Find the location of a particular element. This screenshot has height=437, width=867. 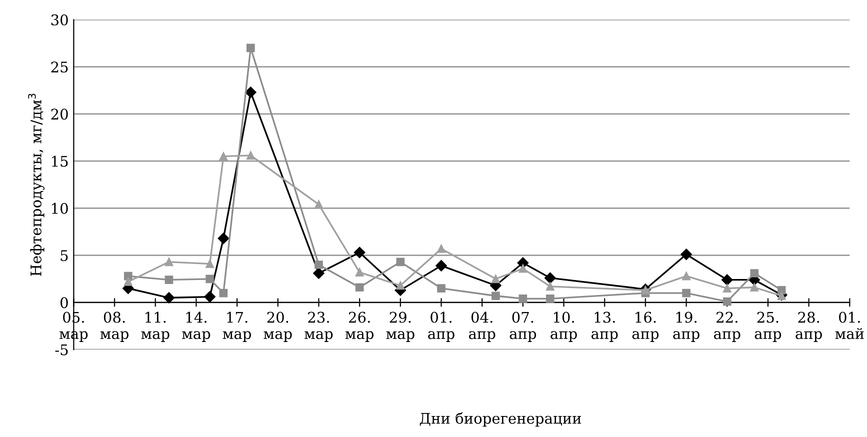

x-tick-label: 23. мар is located at coordinates (318, 327).